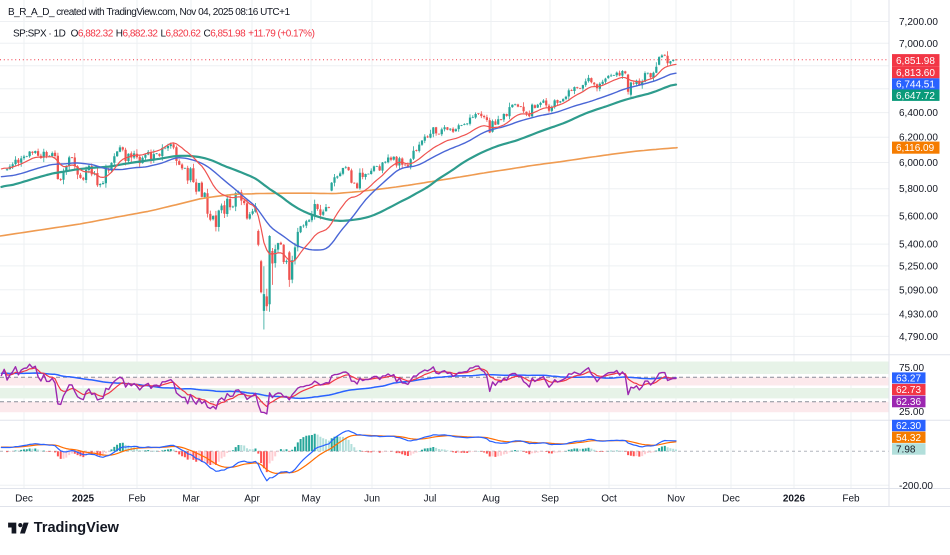 Image resolution: width=950 pixels, height=555 pixels. What do you see at coordinates (372, 499) in the screenshot?
I see `svg-text: Jun` at bounding box center [372, 499].